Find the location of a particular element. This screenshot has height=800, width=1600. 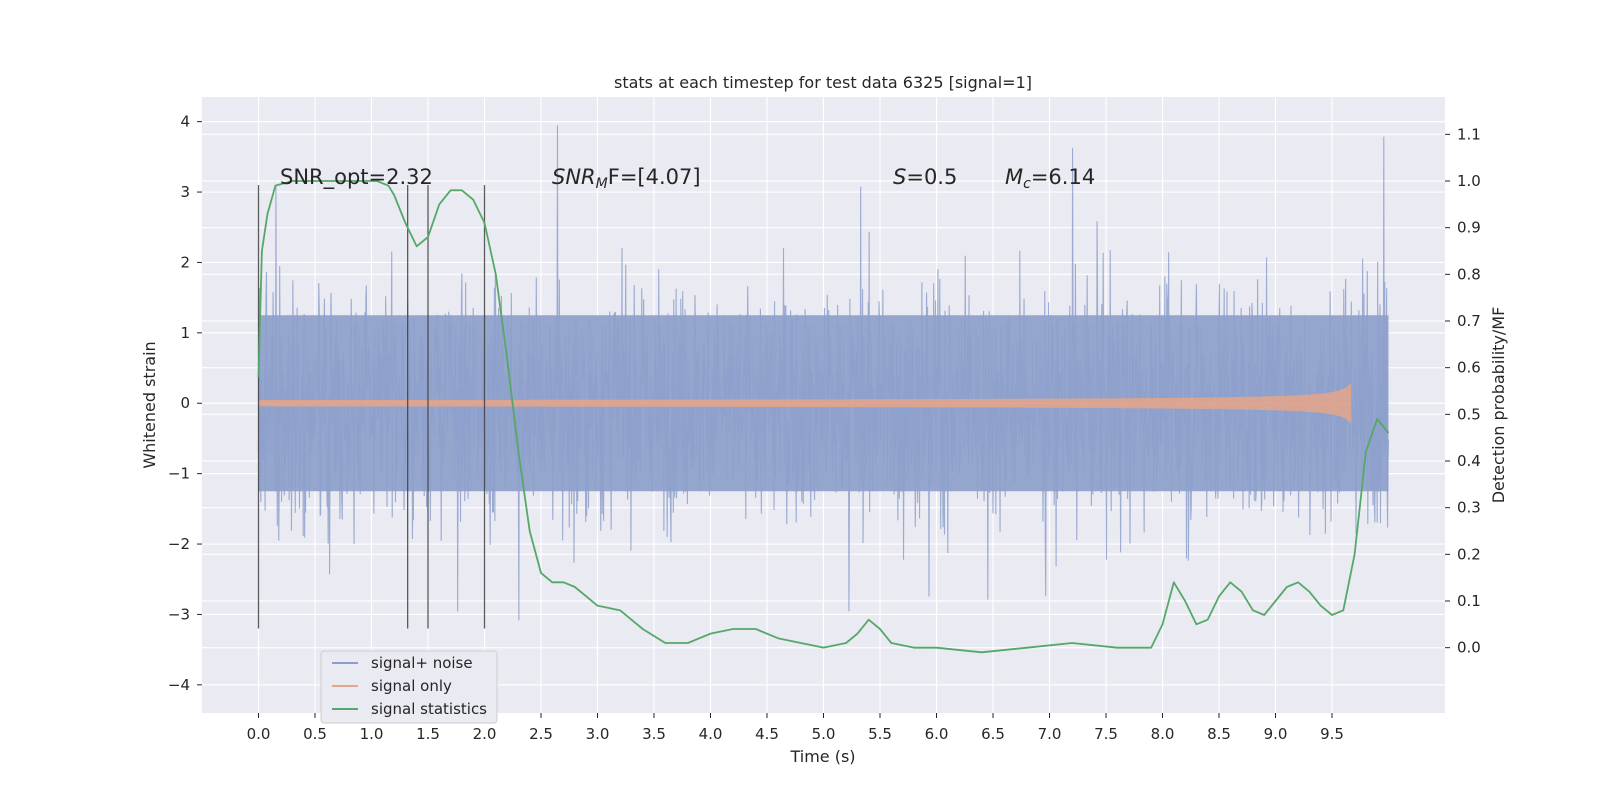

x-tick-label: 6.5 is located at coordinates (993, 734).